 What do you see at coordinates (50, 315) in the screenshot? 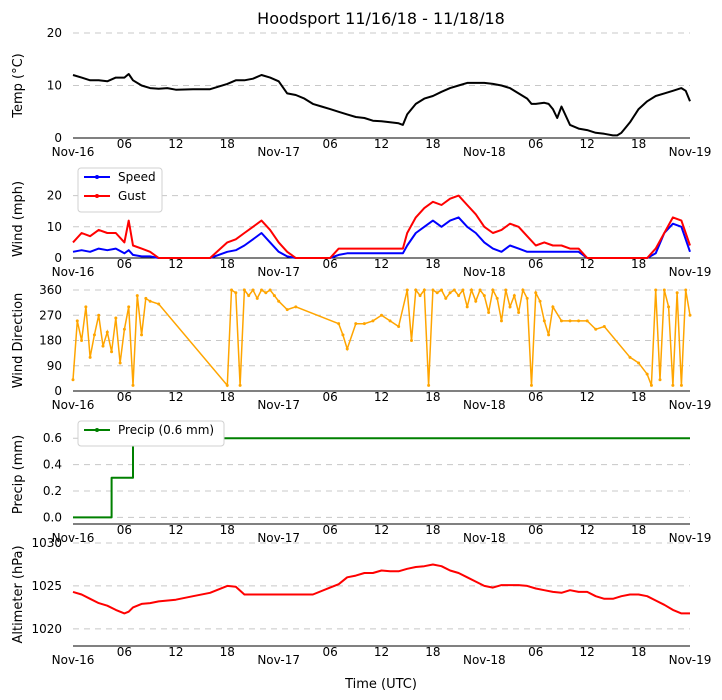
I see `y-tick-label: 270` at bounding box center [50, 315].